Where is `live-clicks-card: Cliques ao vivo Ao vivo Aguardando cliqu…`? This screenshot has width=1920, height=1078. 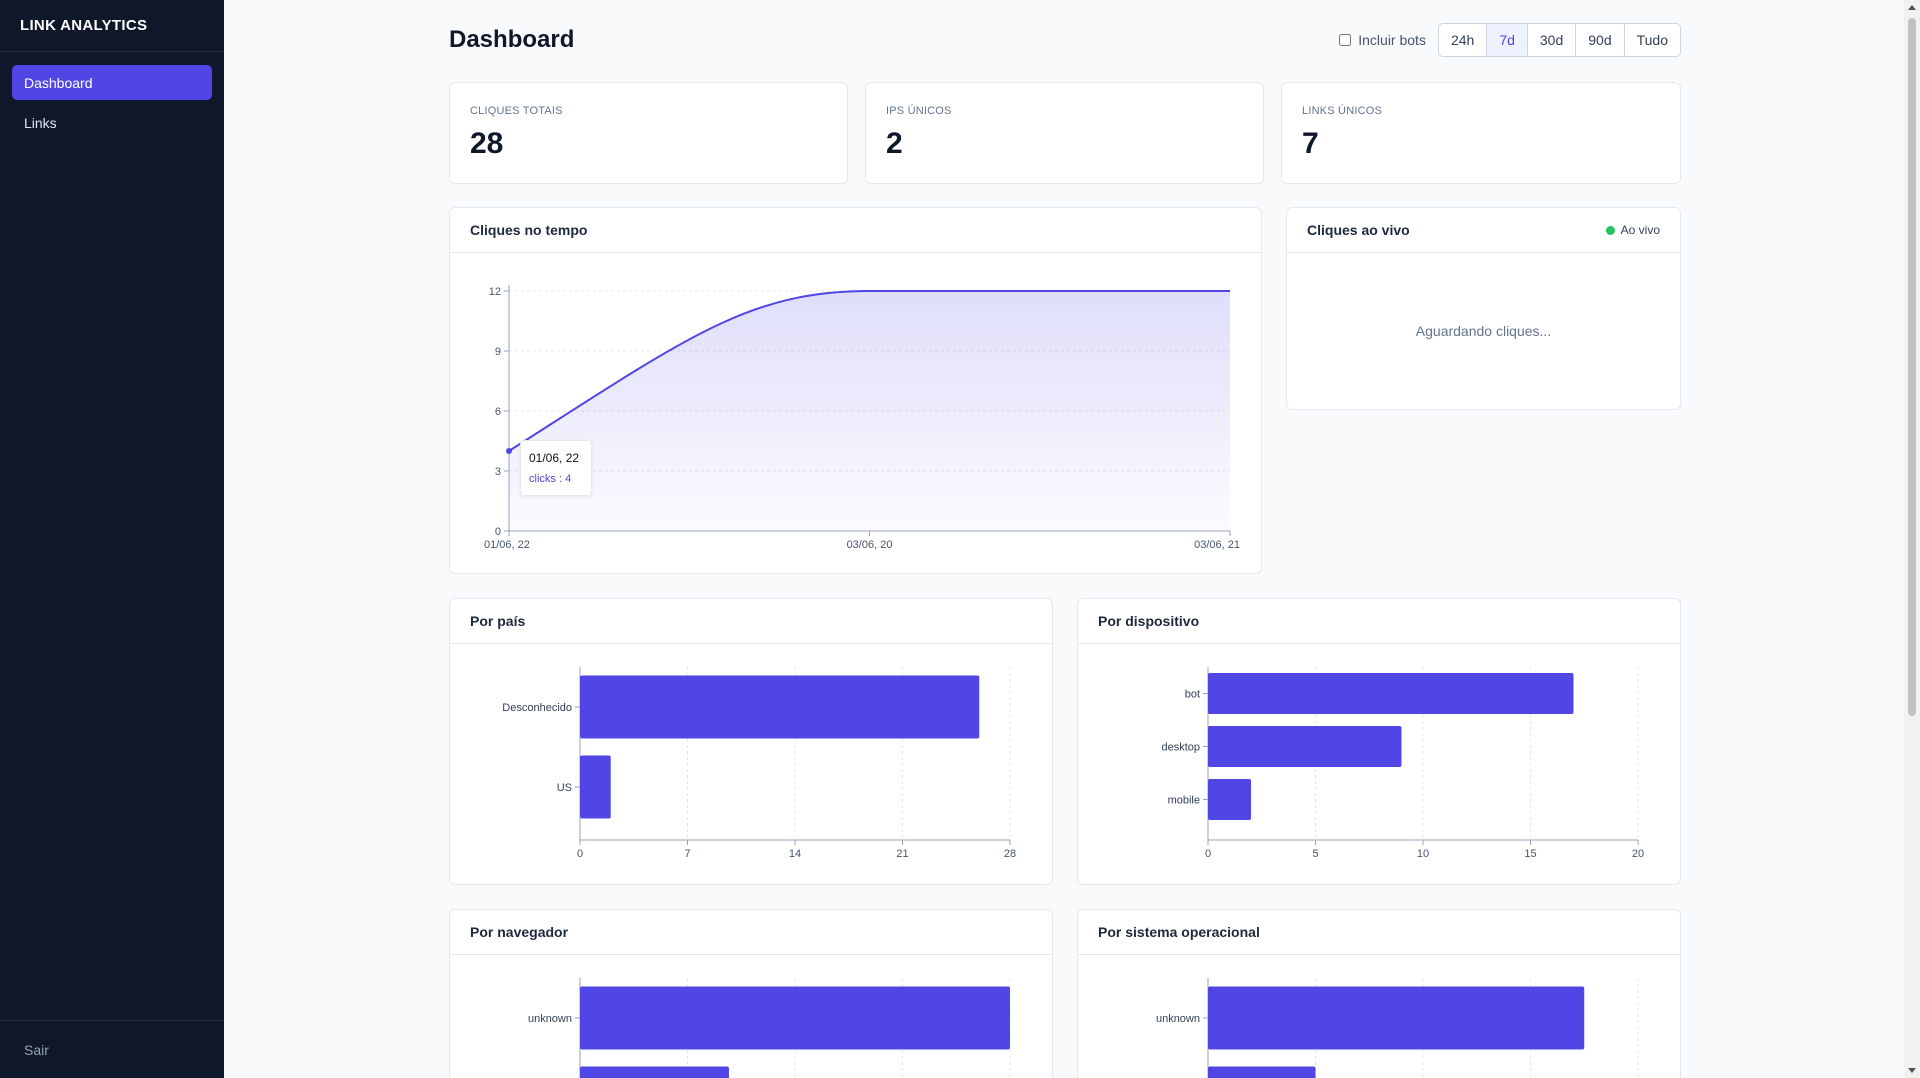 live-clicks-card: Cliques ao vivo Ao vivo Aguardando cliqu… is located at coordinates (1483, 308).